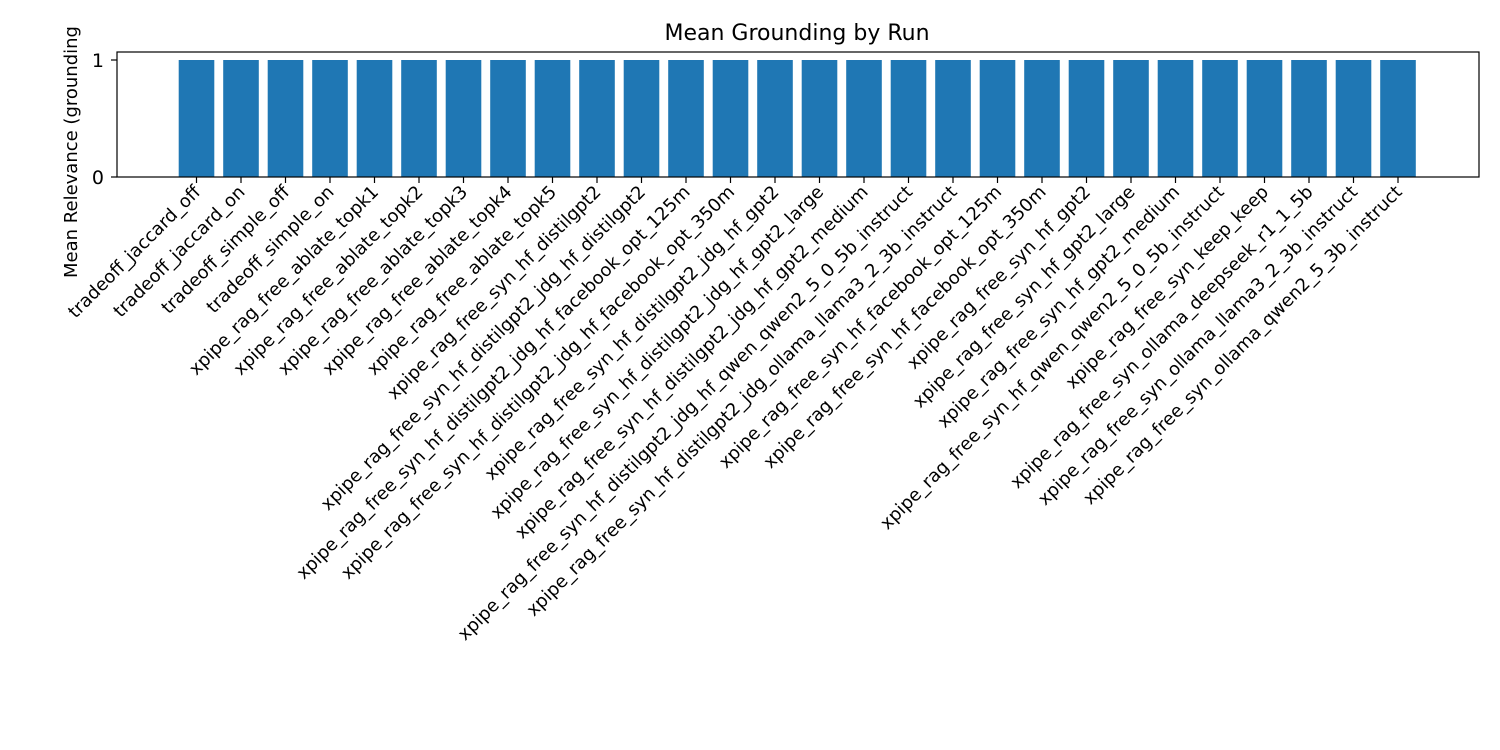 This screenshot has height=750, width=1500. What do you see at coordinates (797, 118) in the screenshot?
I see `bars-layer` at bounding box center [797, 118].